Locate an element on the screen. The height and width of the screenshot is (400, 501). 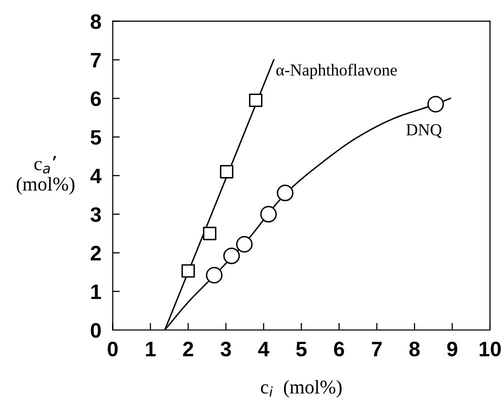
x-tick-label: 9 is located at coordinates (452, 349).